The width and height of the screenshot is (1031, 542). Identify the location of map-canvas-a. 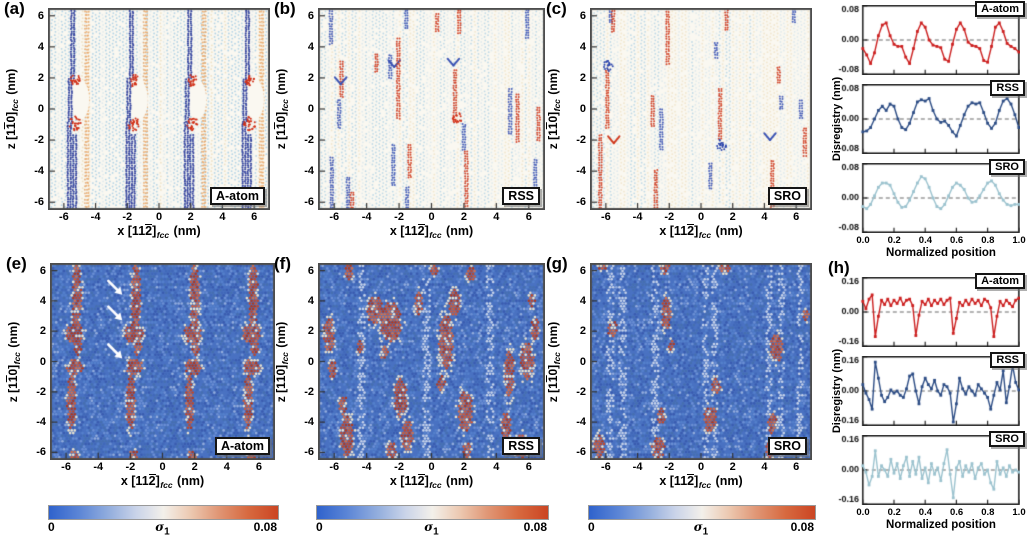
(159, 109).